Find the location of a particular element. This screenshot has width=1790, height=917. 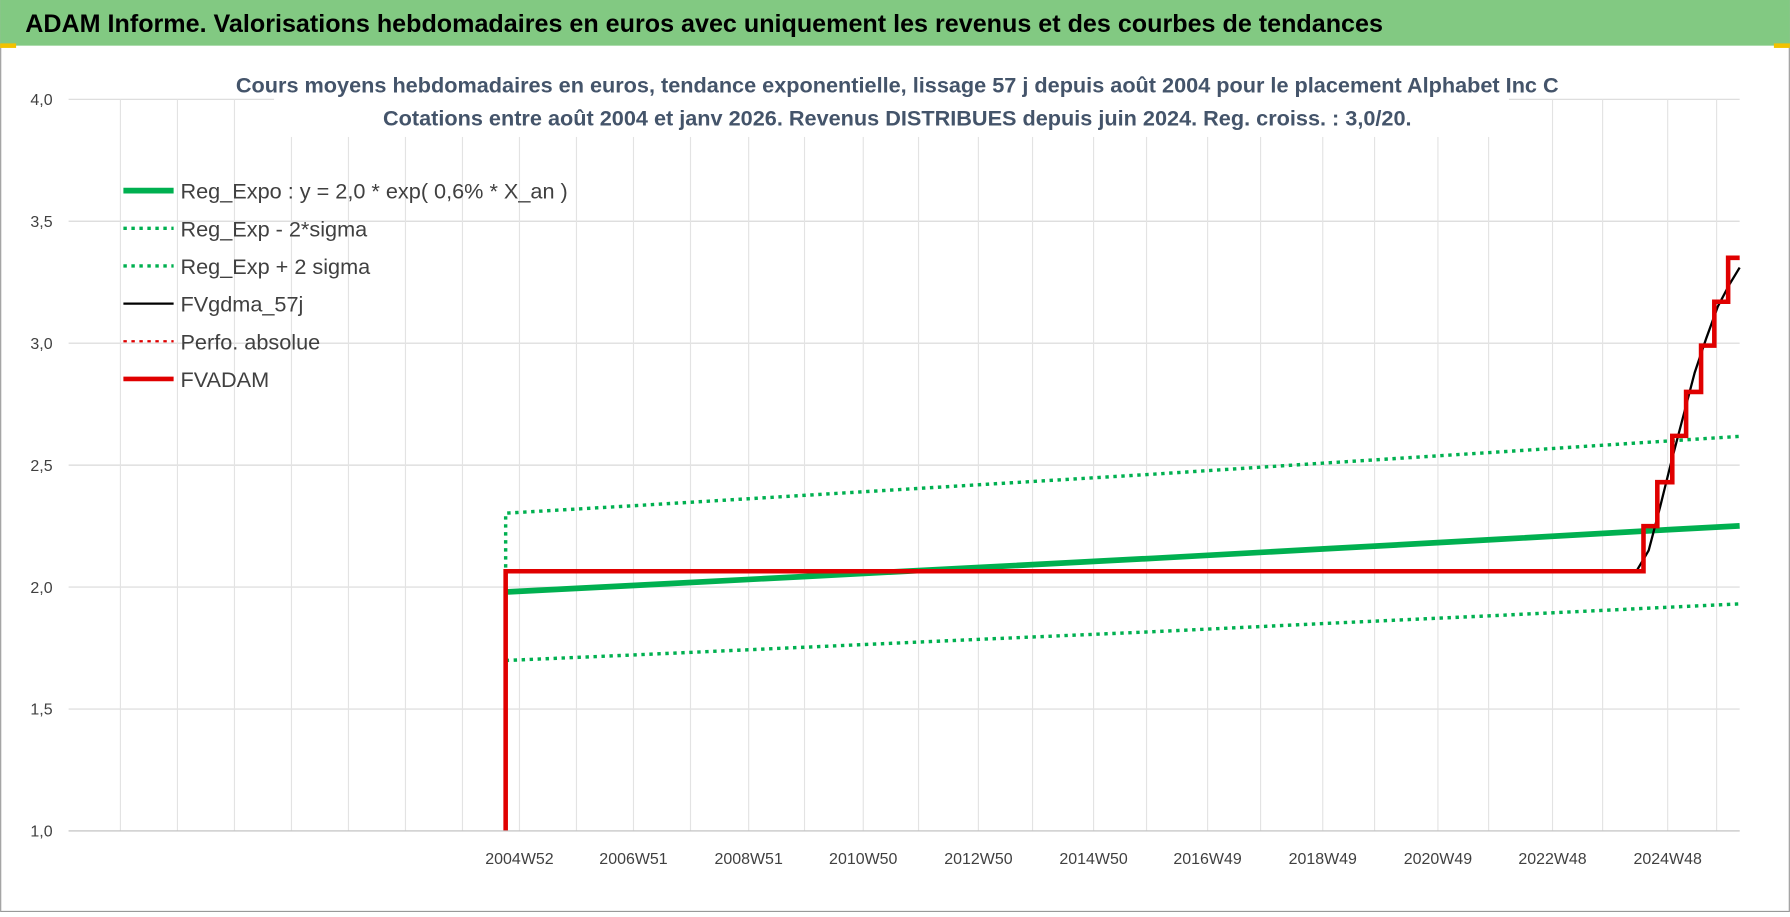

x-tick-label: 2010W50 is located at coordinates (863, 859).